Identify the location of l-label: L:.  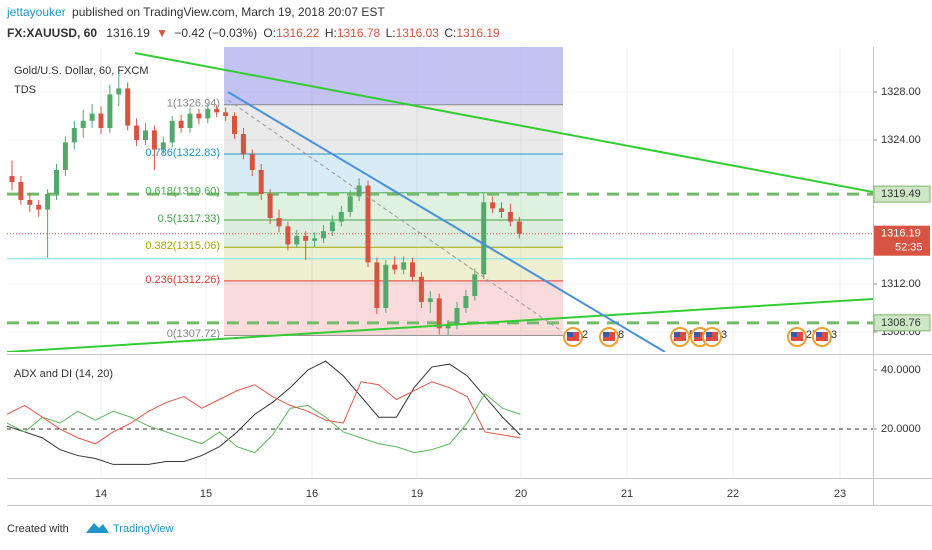
(391, 33).